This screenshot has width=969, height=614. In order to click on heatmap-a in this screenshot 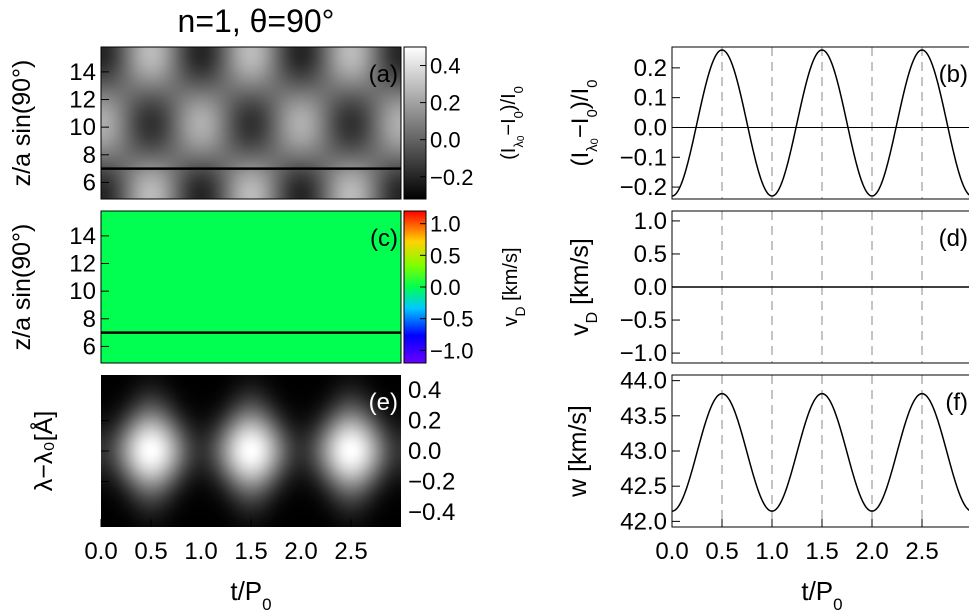, I will do `click(251, 123)`.